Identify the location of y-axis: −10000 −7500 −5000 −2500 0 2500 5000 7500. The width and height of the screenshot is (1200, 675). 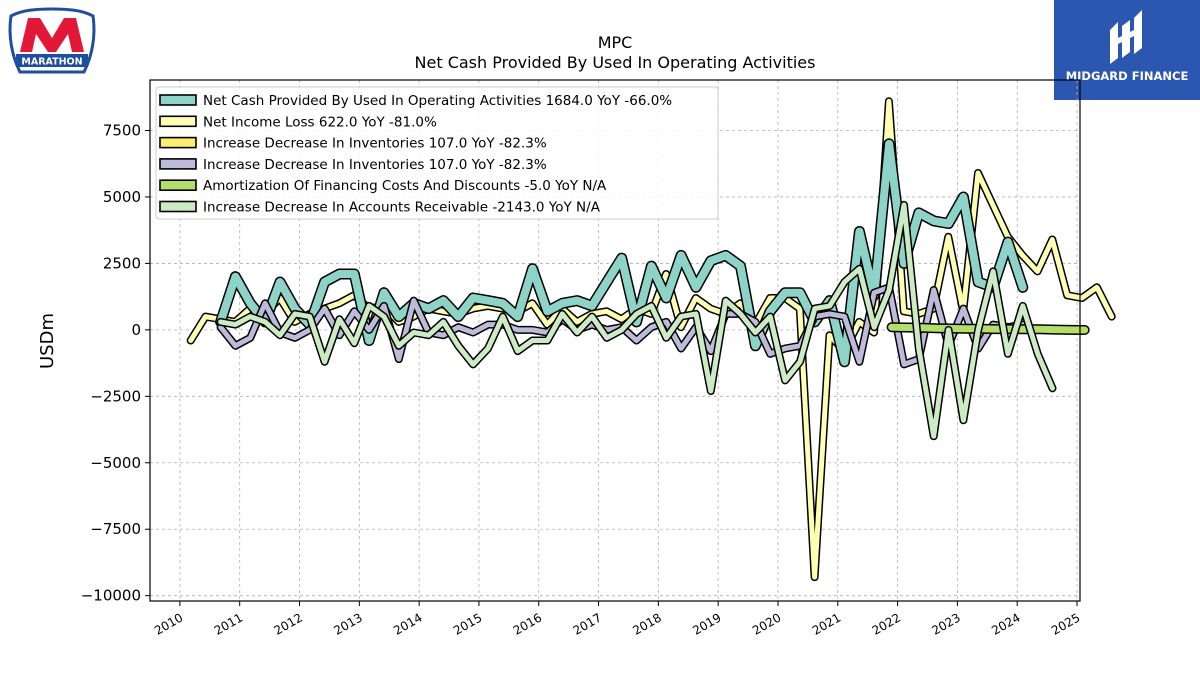
(115, 363).